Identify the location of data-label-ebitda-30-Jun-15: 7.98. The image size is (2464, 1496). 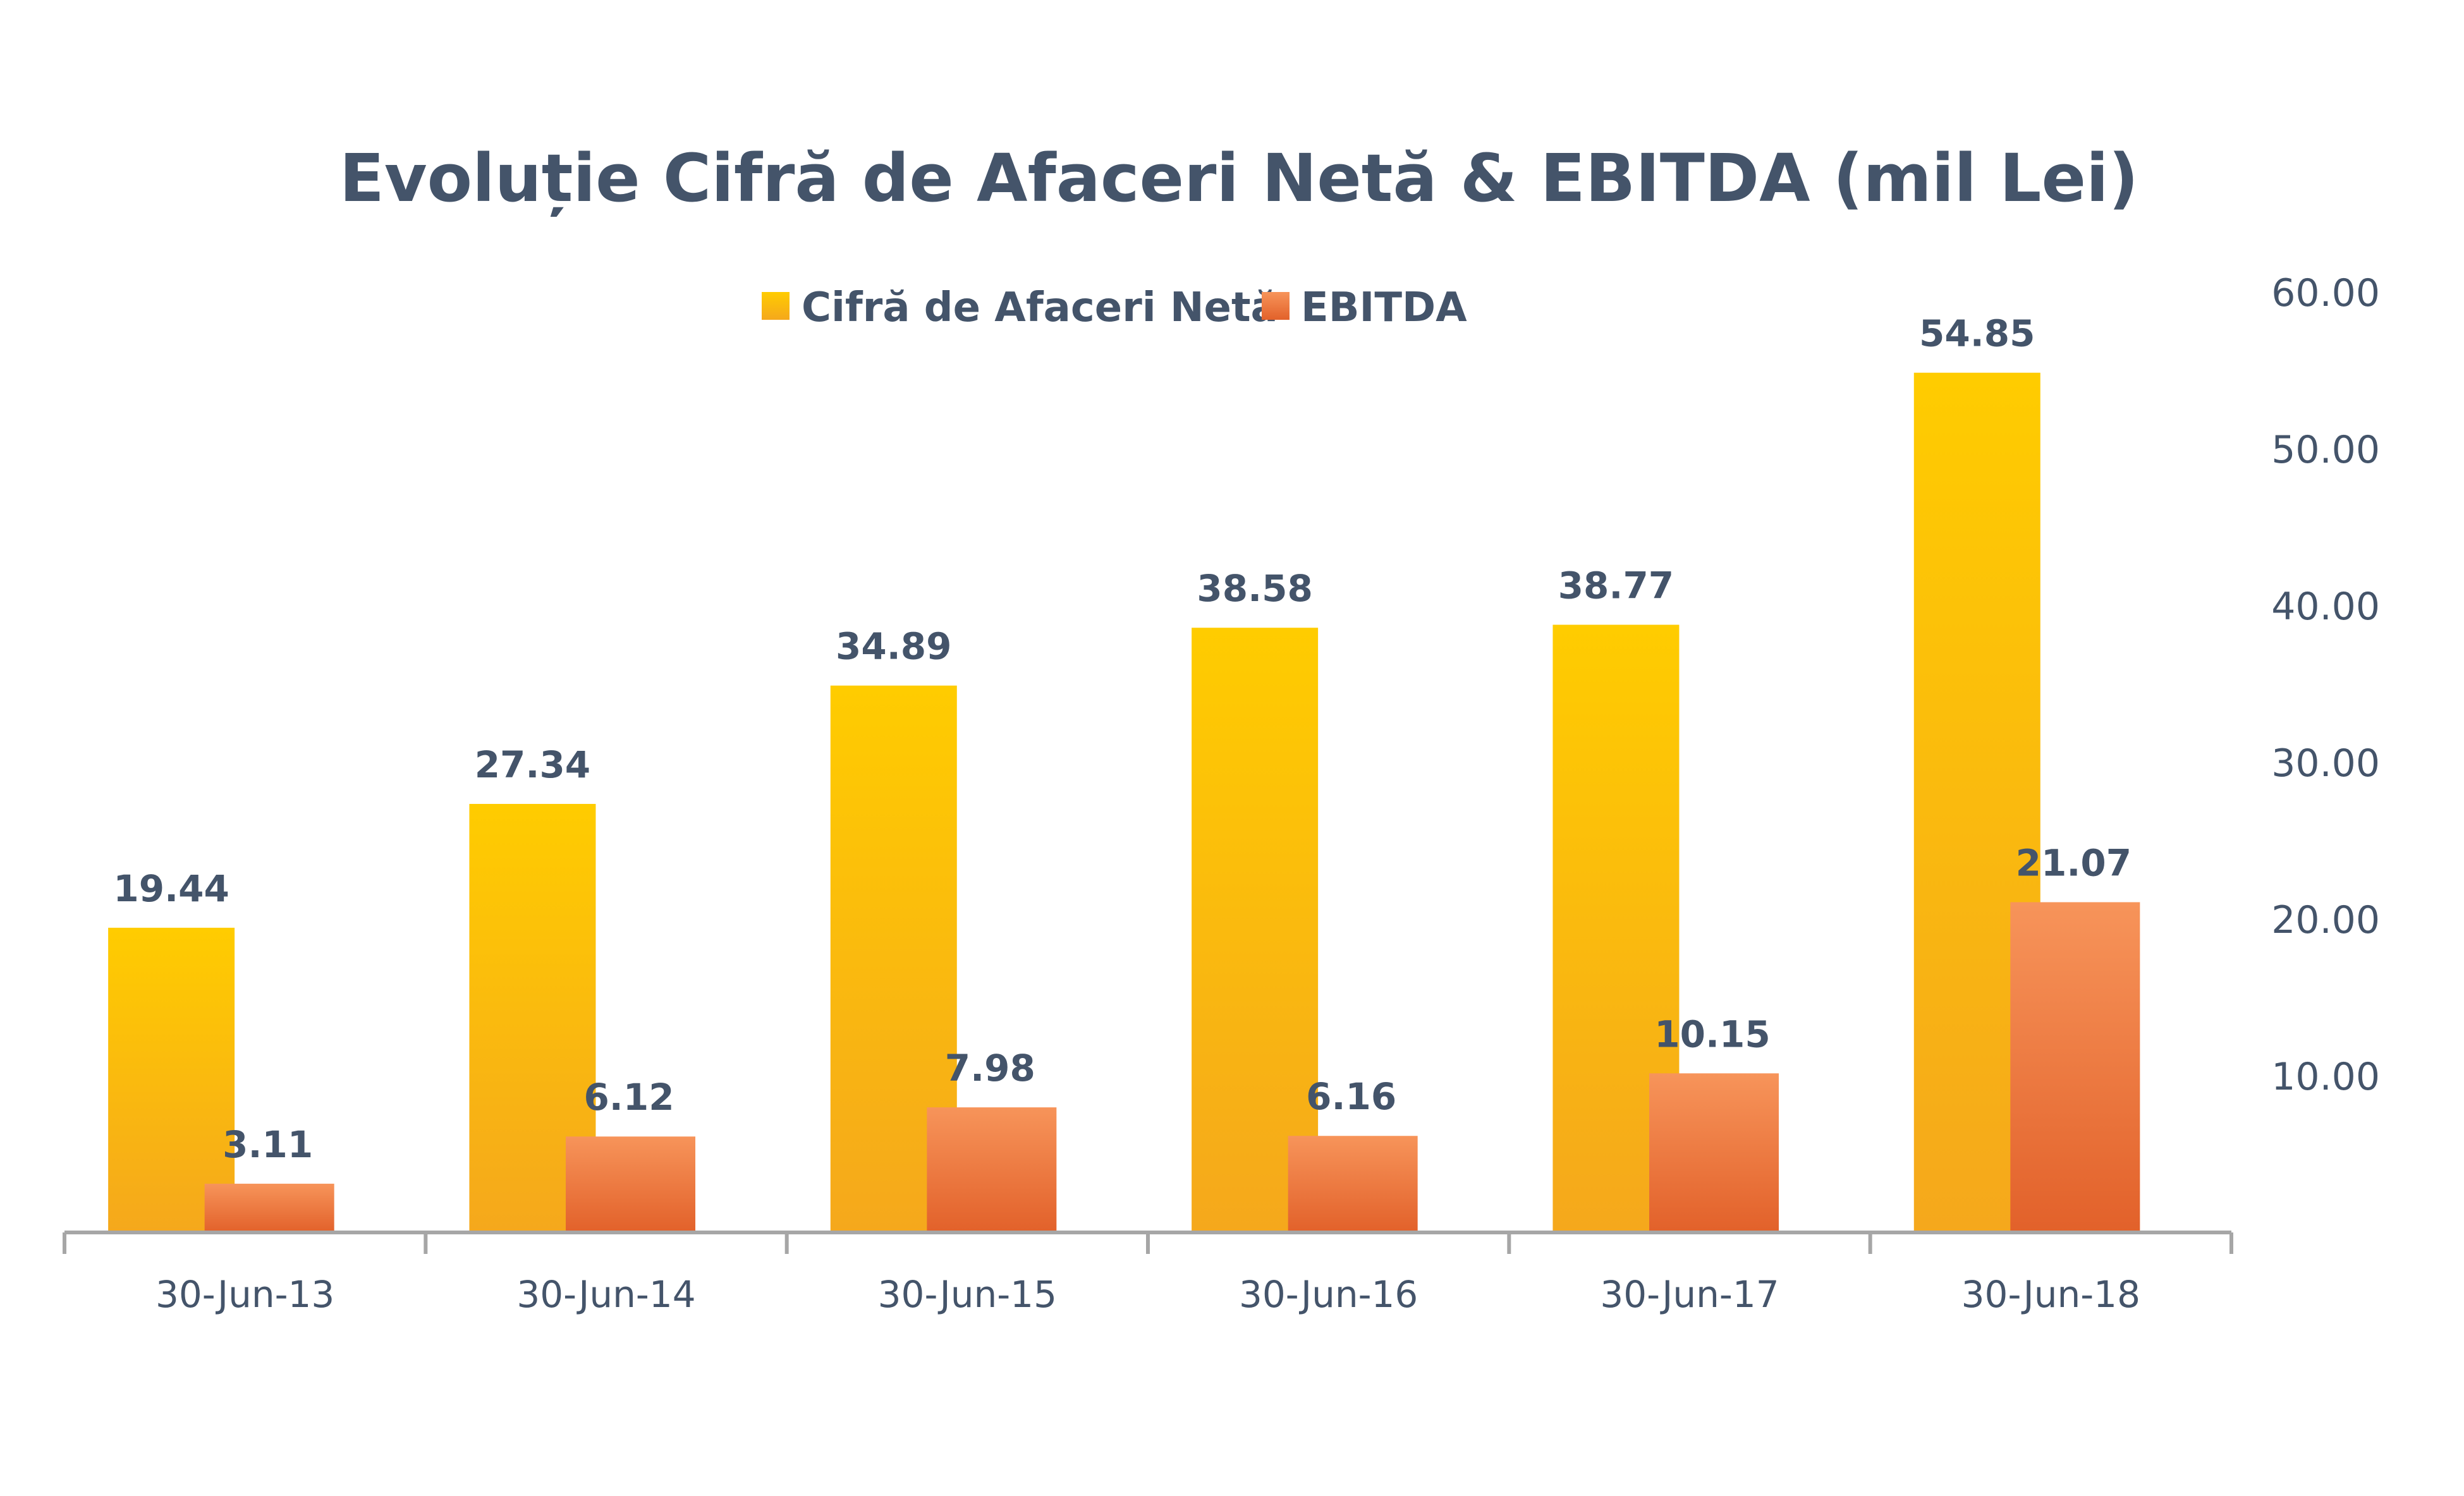
(990, 1068).